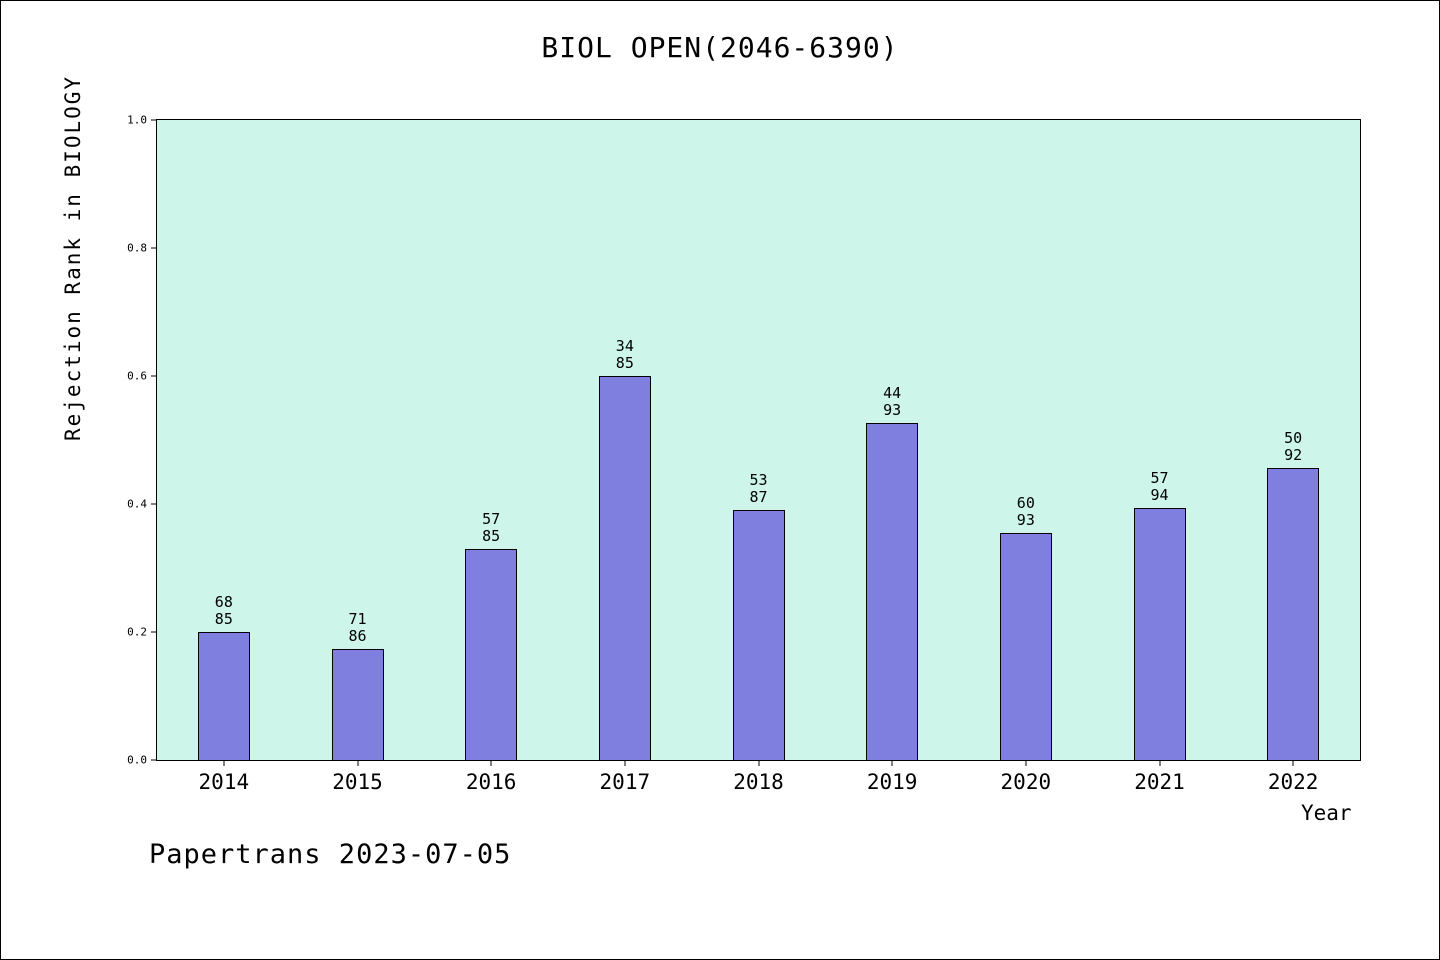  I want to click on bar-value-label: 53 87, so click(758, 488).